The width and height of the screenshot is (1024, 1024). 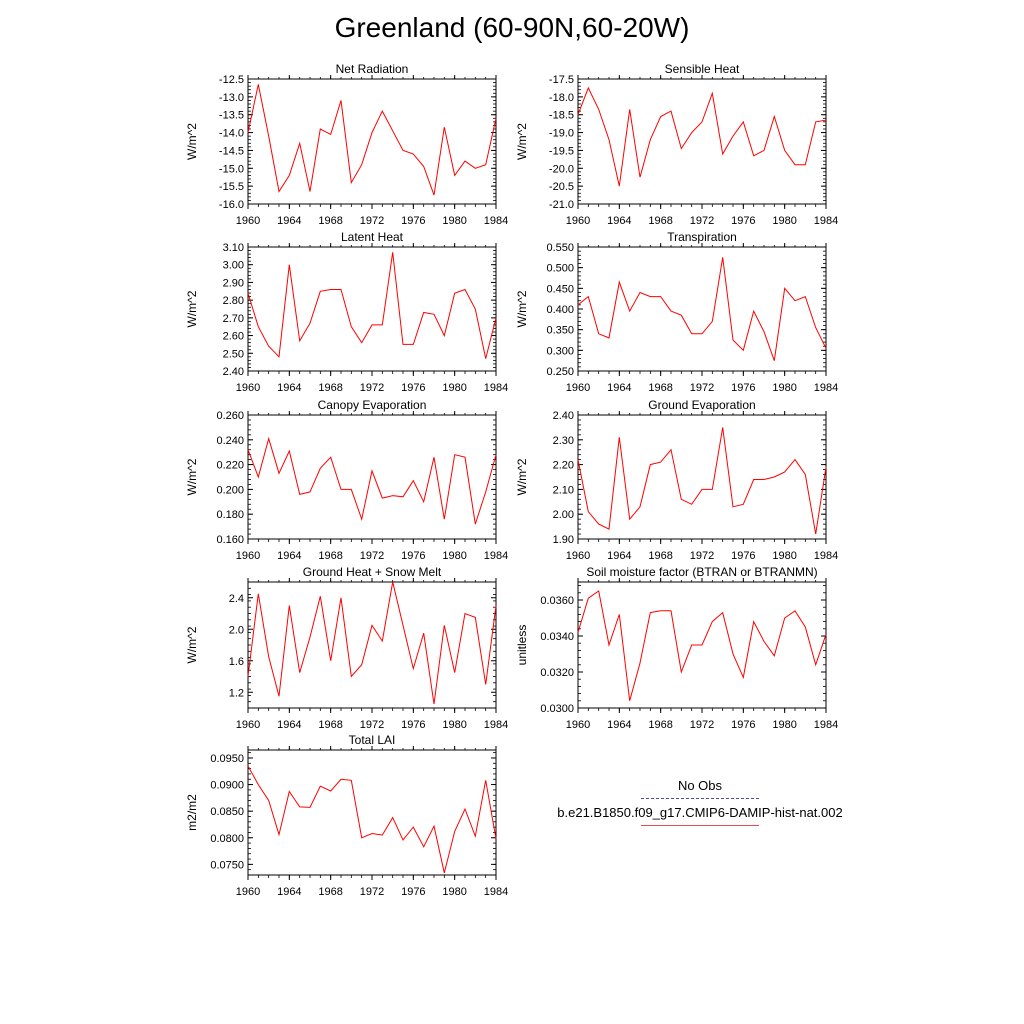 What do you see at coordinates (230, 416) in the screenshot?
I see `y-tick-label: 0.260` at bounding box center [230, 416].